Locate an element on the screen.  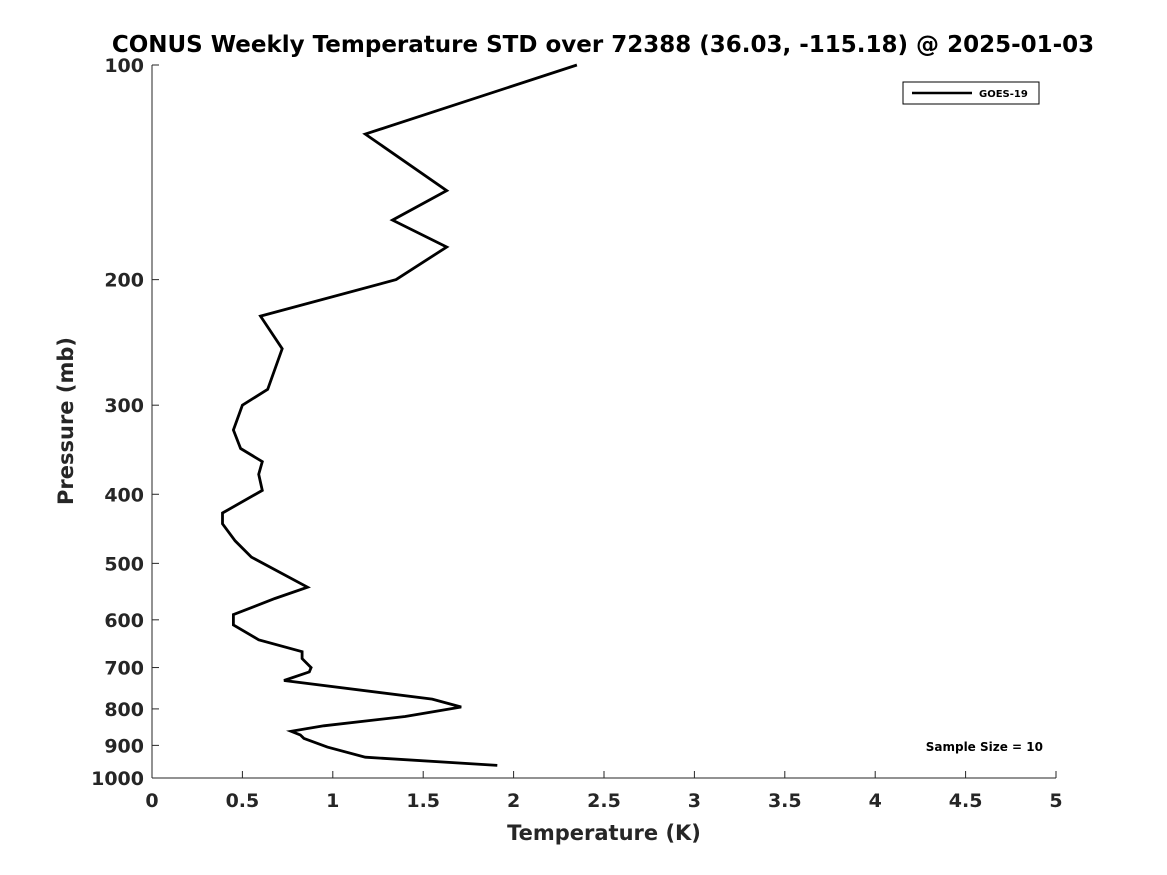
legend-label-goes-19: GOES-19 is located at coordinates (1003, 94).